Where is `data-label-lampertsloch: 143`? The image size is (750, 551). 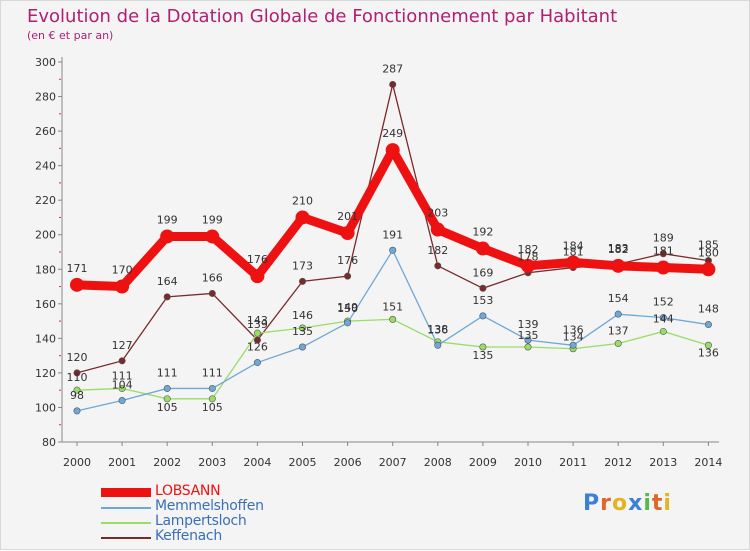 data-label-lampertsloch: 143 is located at coordinates (257, 320).